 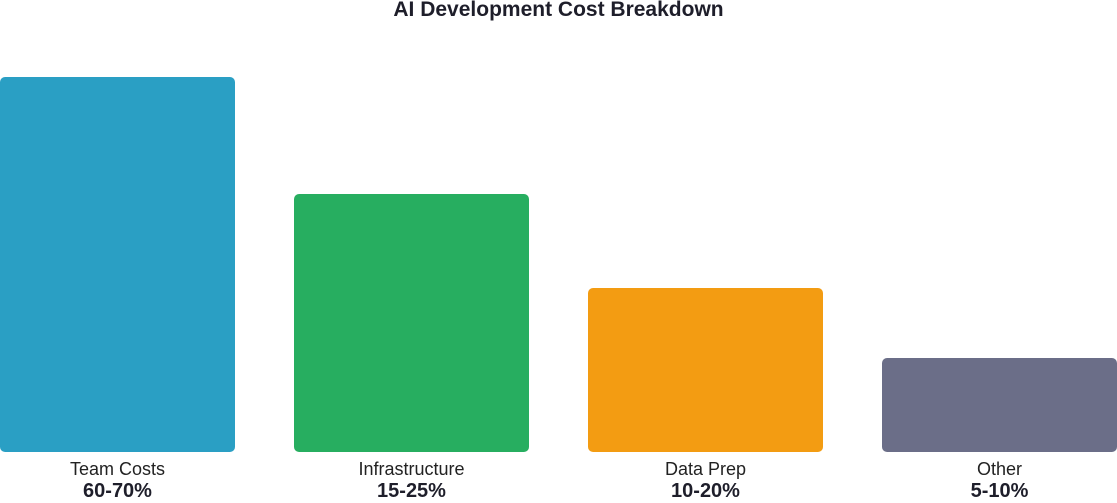 What do you see at coordinates (999, 491) in the screenshot?
I see `value-label: 5-10%` at bounding box center [999, 491].